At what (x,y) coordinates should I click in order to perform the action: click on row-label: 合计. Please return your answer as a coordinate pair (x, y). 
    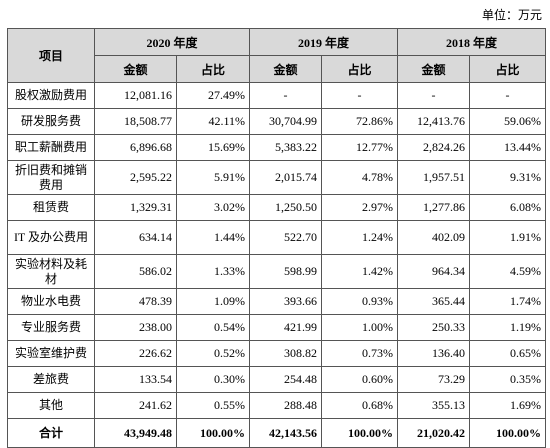
    Looking at the image, I should click on (51, 433).